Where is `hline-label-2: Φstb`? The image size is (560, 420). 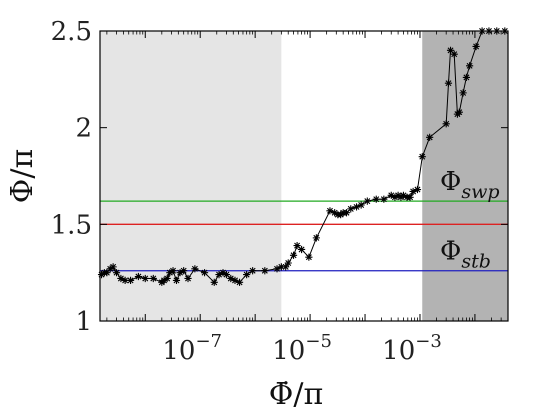 hline-label-2: Φstb is located at coordinates (465, 255).